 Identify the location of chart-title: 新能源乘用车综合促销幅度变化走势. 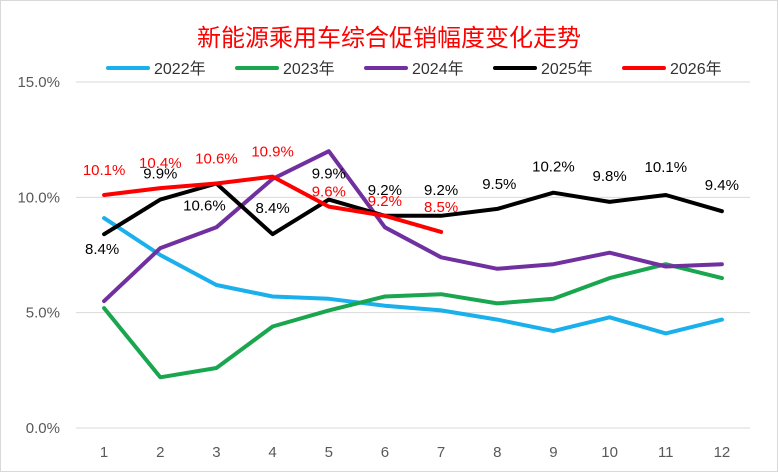
(389, 38).